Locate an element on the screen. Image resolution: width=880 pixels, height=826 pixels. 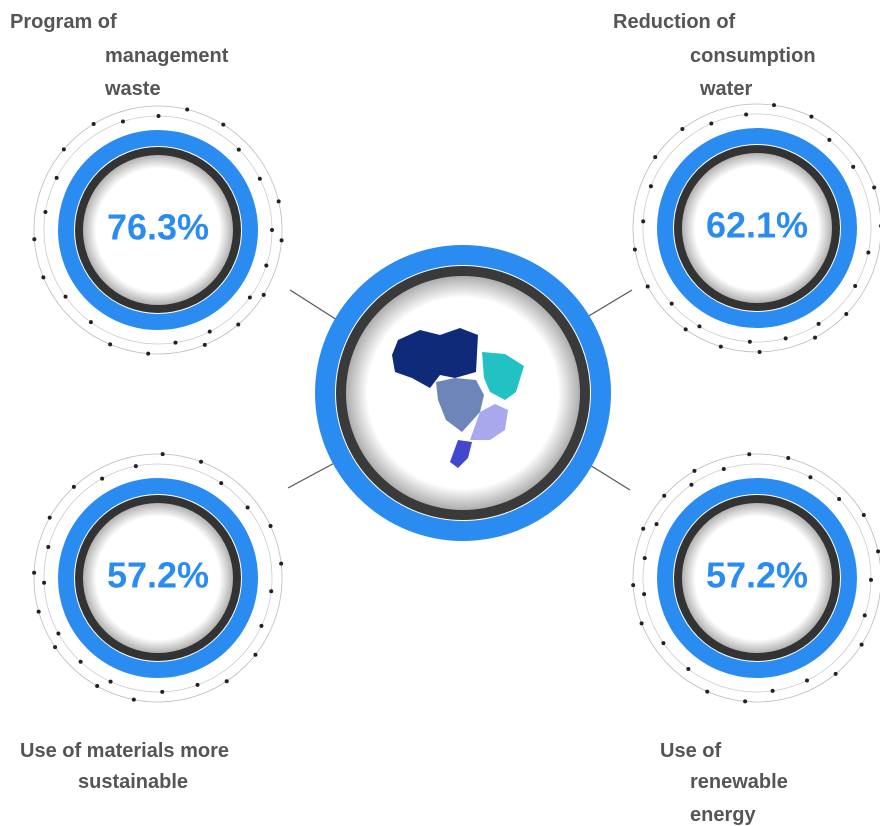
percent: 62.1% is located at coordinates (757, 225).